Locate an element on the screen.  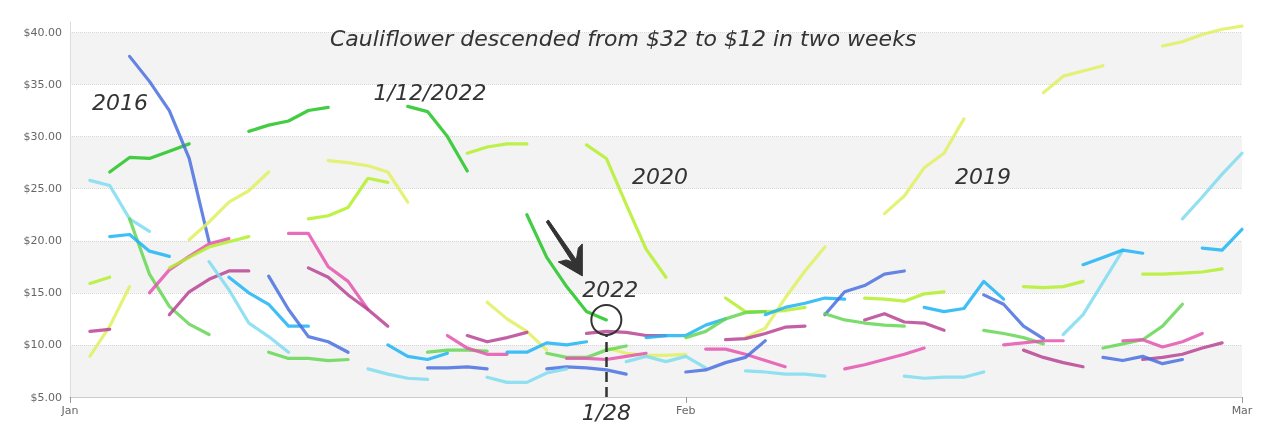
x-tick-label: Feb is located at coordinates (686, 410).